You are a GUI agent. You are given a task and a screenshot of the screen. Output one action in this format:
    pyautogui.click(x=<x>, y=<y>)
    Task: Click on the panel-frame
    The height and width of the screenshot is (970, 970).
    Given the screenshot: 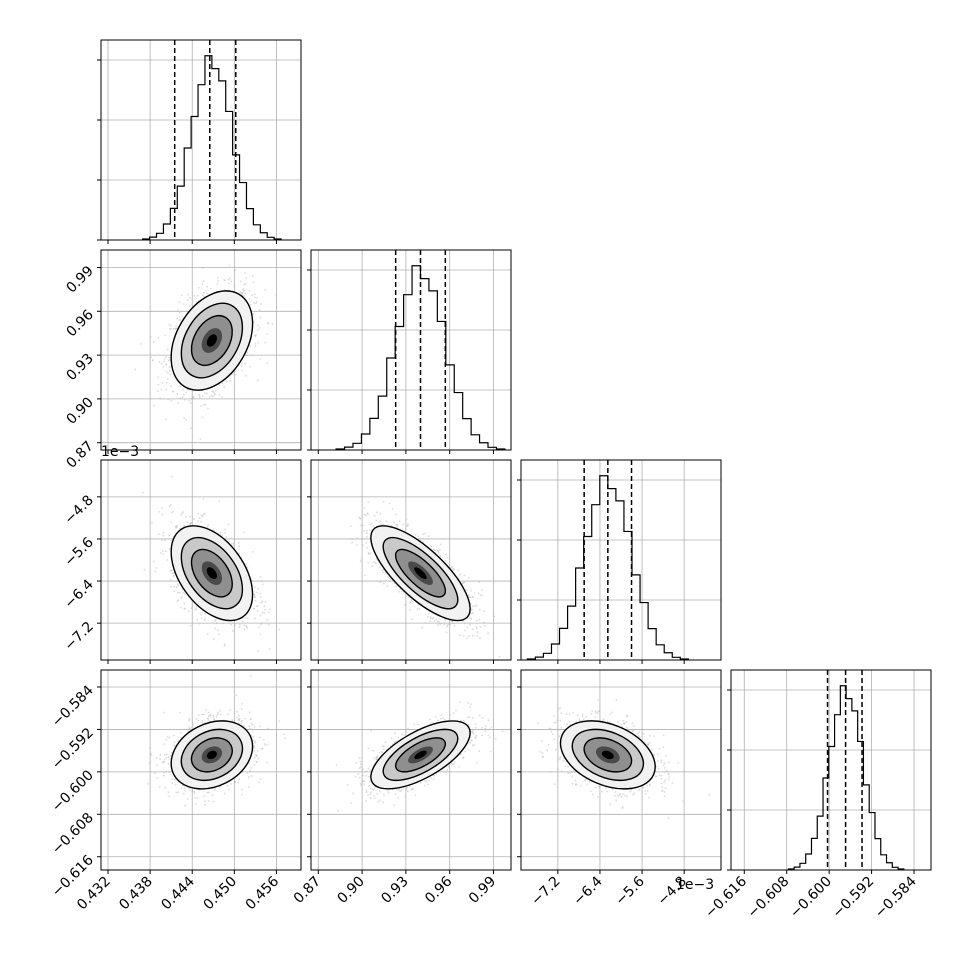 What is the action you would take?
    pyautogui.click(x=831, y=770)
    